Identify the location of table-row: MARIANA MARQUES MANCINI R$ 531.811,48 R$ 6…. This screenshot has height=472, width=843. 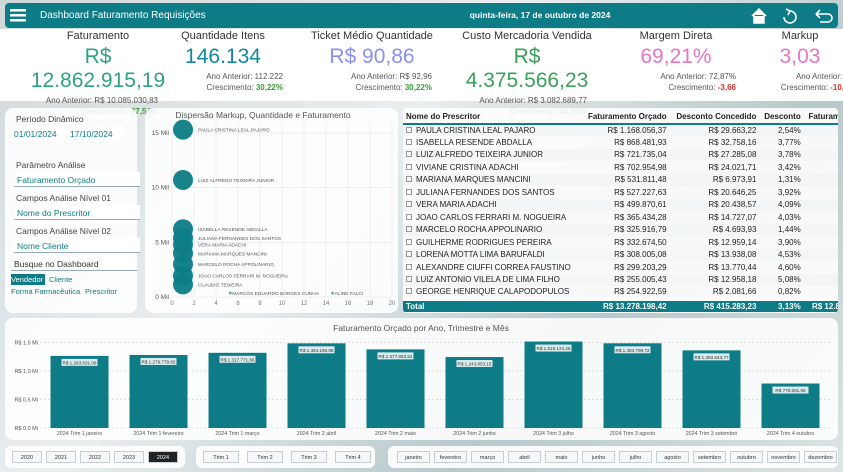
(620, 179).